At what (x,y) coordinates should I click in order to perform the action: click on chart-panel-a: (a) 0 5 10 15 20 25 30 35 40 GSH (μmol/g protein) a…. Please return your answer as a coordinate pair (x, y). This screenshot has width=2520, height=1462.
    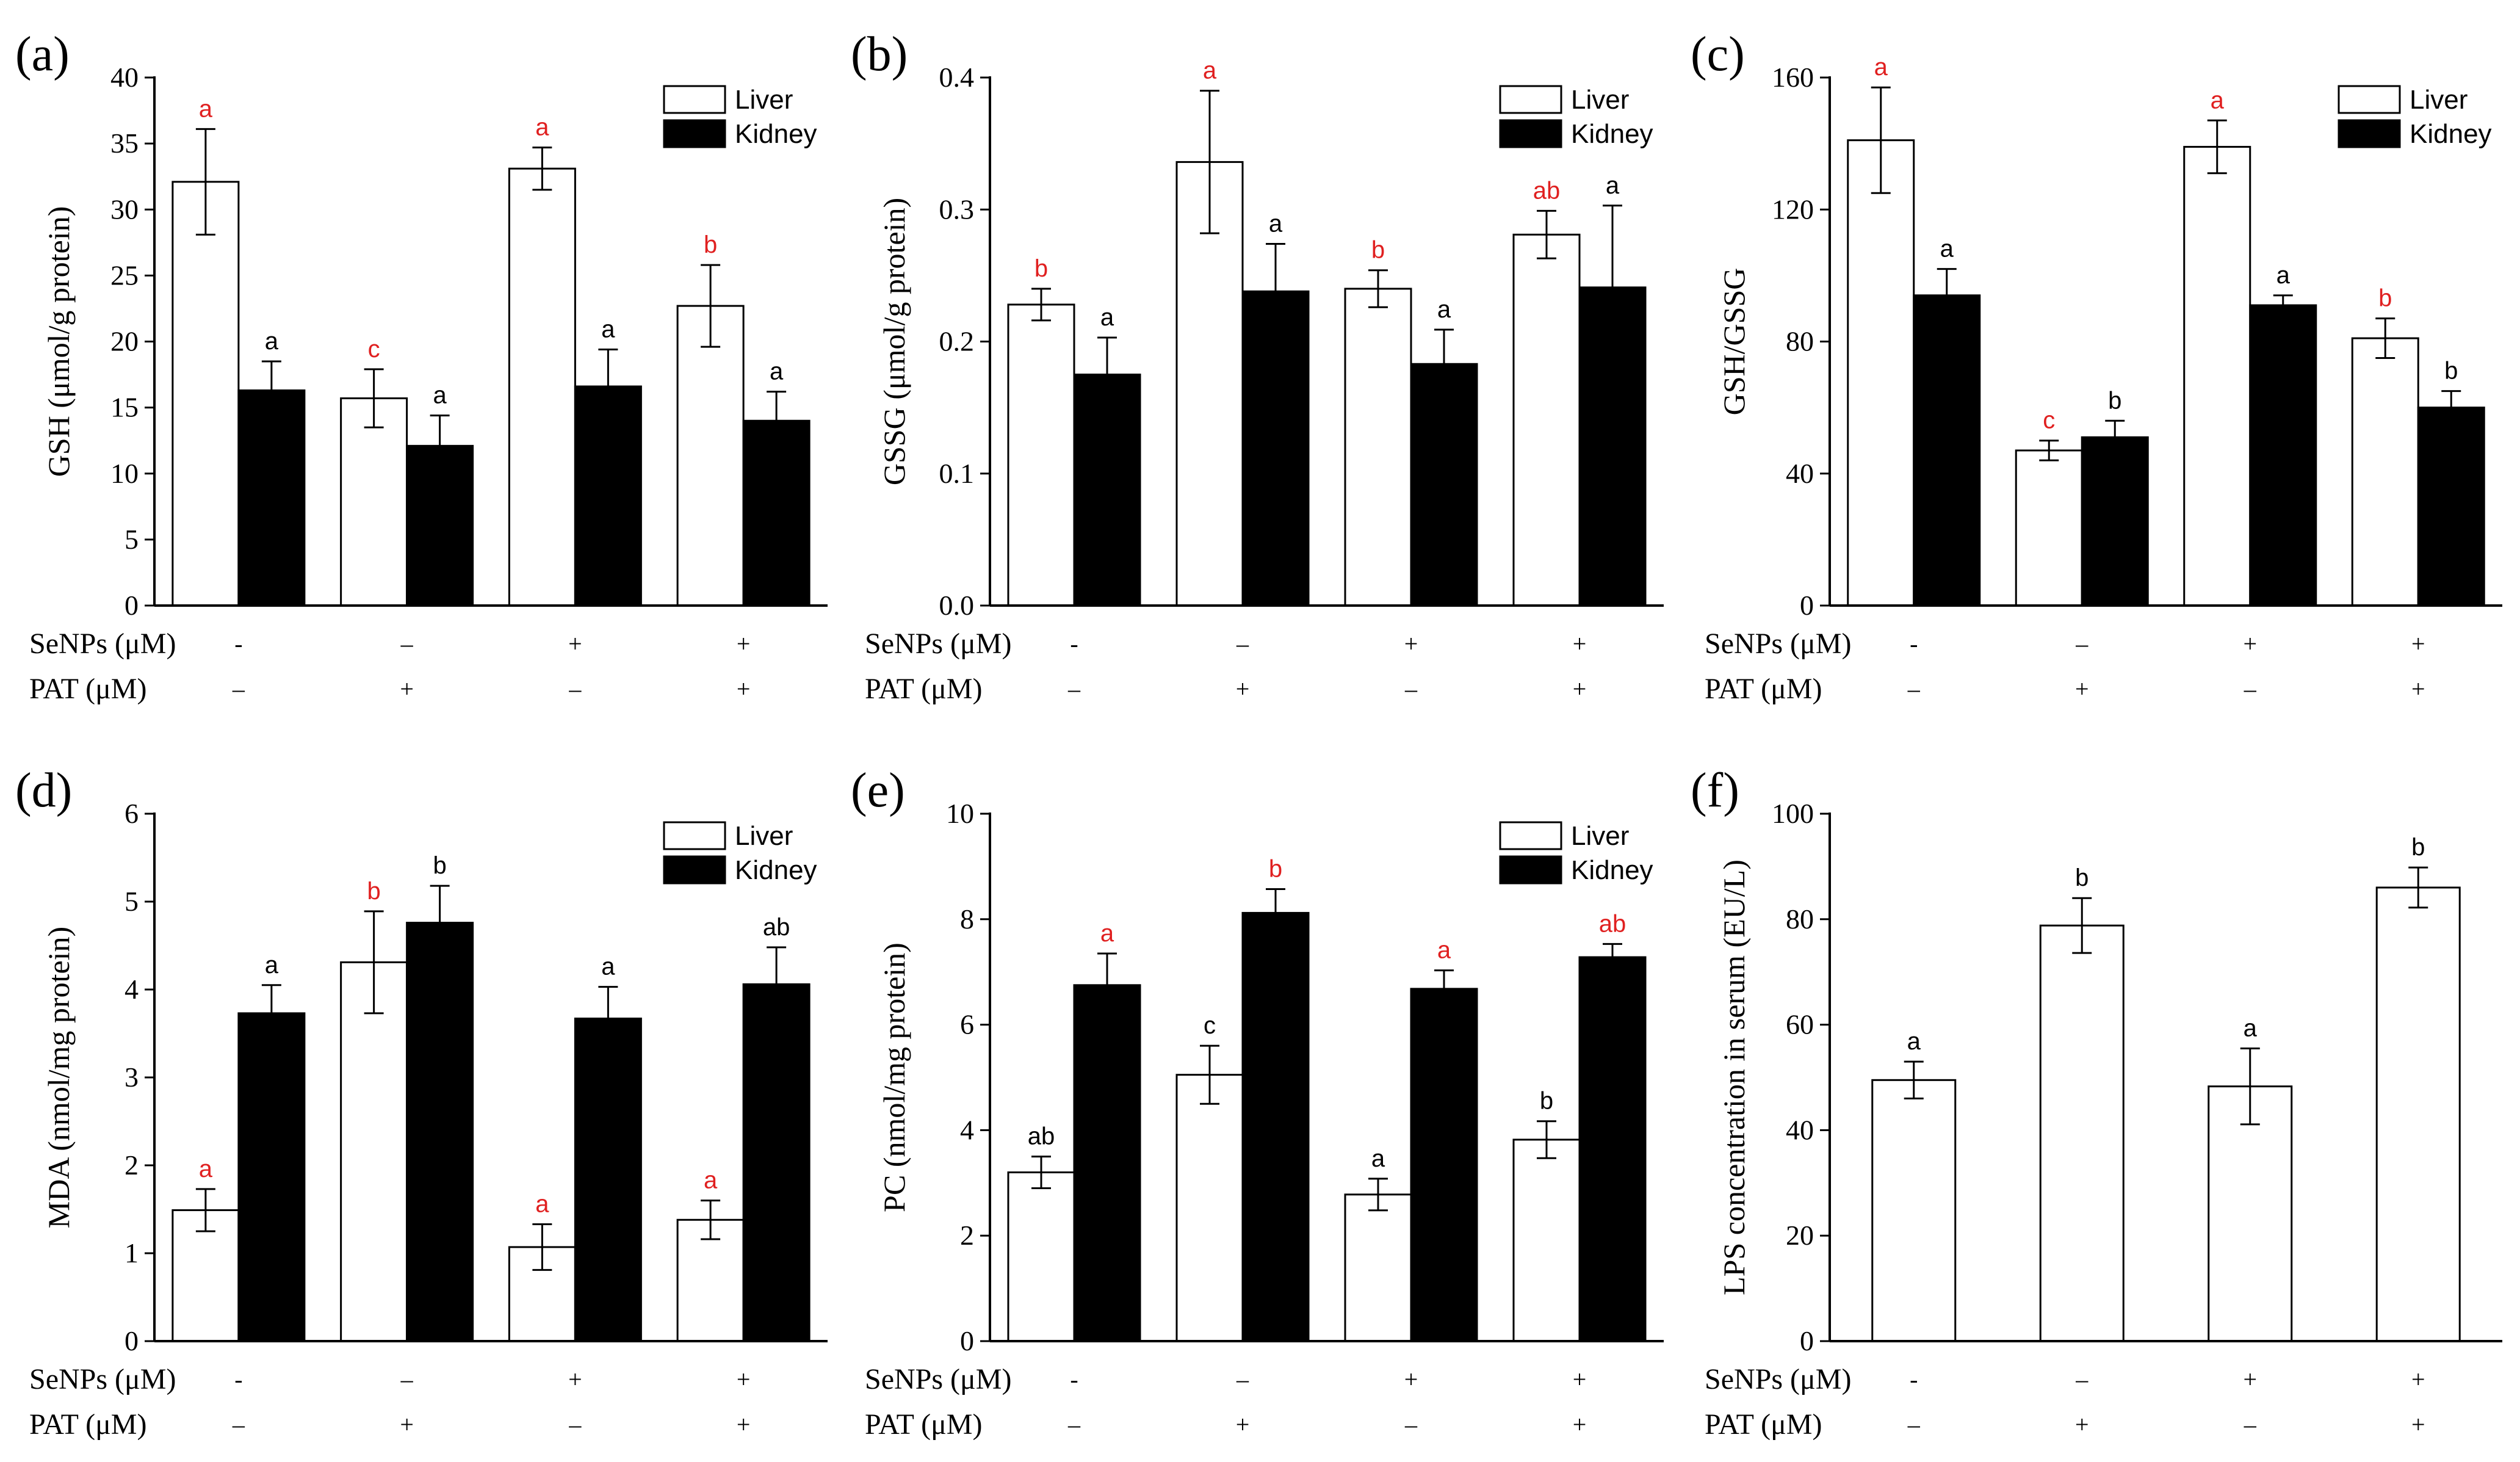
    Looking at the image, I should click on (421, 366).